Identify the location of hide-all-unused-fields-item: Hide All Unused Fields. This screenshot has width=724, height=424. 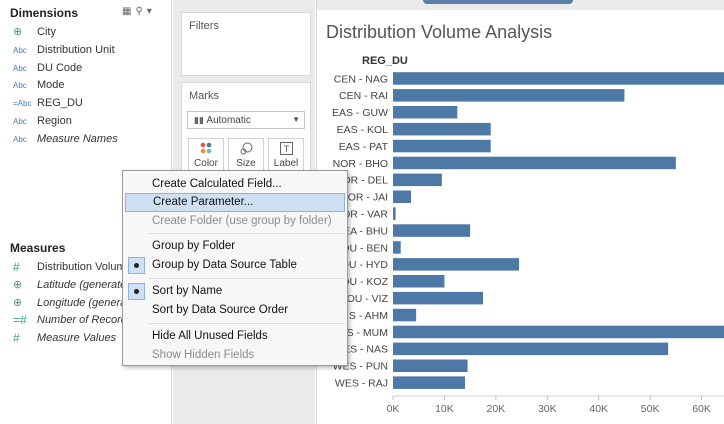
(235, 336).